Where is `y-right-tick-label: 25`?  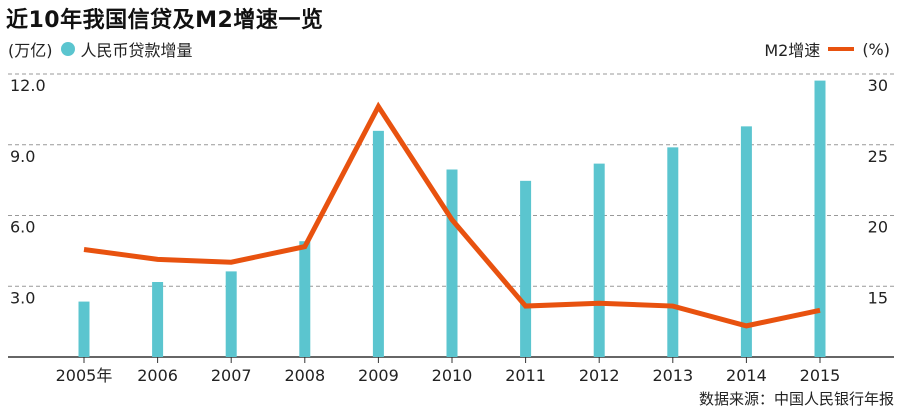
y-right-tick-label: 25 is located at coordinates (878, 156).